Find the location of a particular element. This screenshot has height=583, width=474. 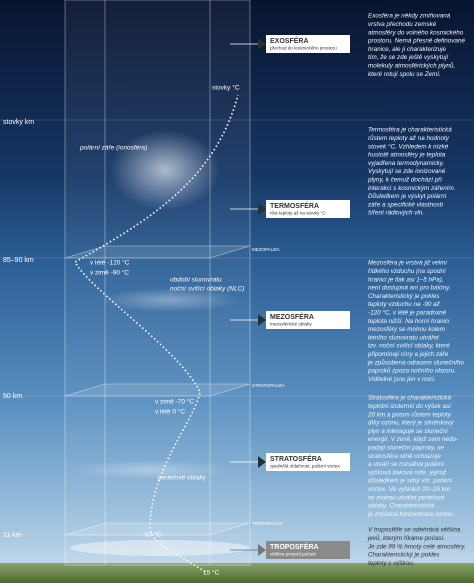

layer-description: hustotě atmosféry je teplota is located at coordinates (407, 155).